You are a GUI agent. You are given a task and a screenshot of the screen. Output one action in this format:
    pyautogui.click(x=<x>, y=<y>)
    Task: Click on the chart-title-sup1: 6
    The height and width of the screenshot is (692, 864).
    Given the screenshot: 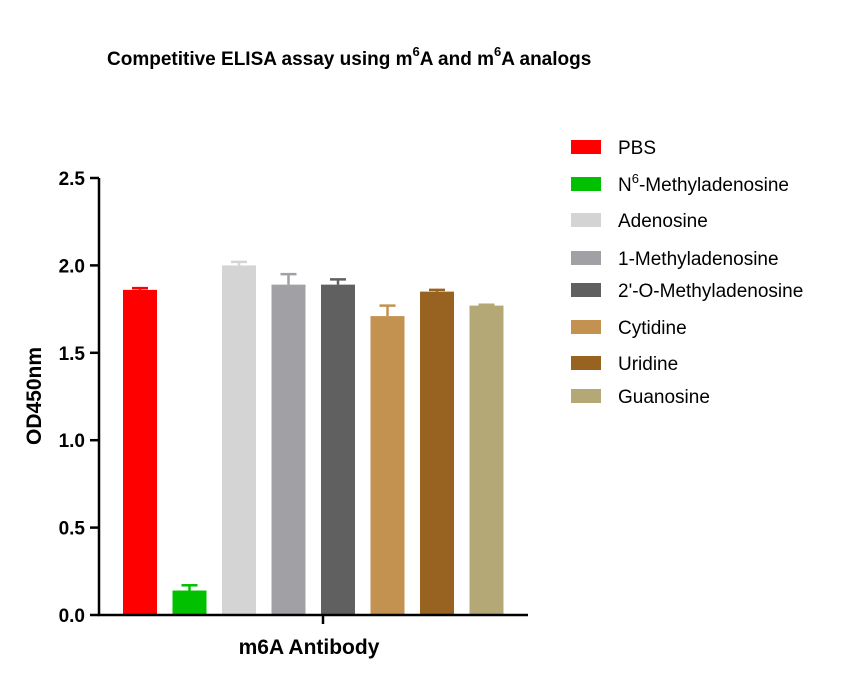 What is the action you would take?
    pyautogui.click(x=416, y=51)
    